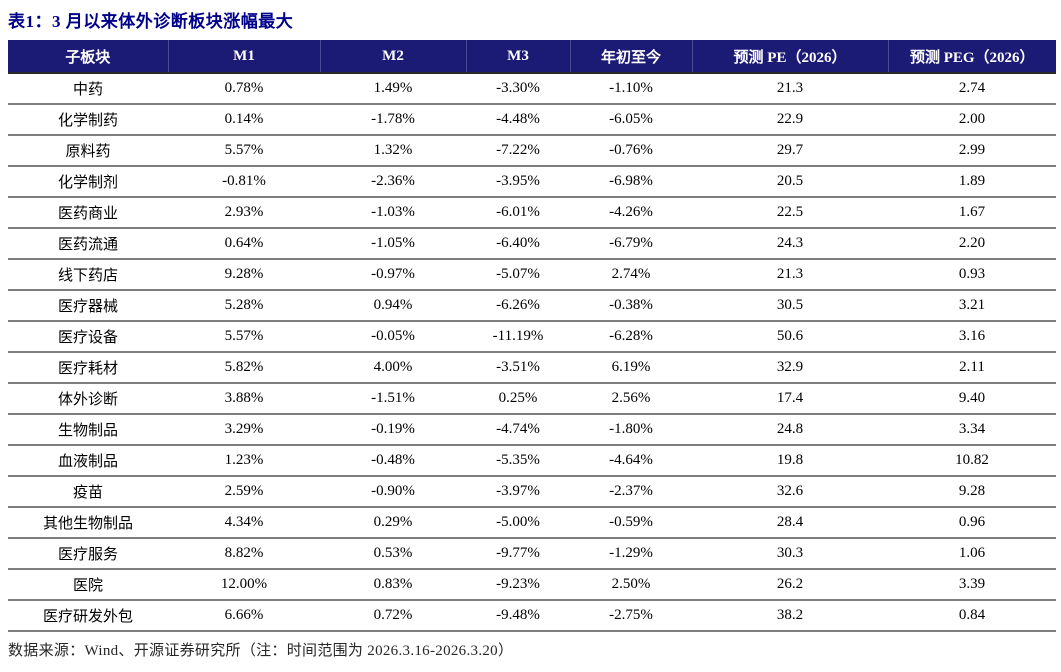  I want to click on table-cell: 2.59%, so click(244, 492).